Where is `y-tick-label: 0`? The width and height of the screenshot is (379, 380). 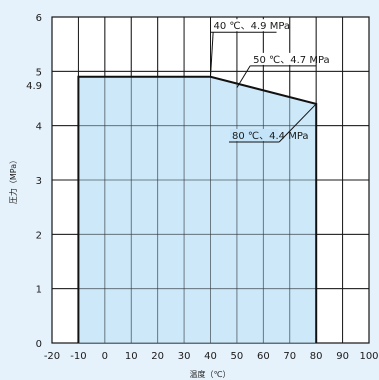 y-tick-label: 0 is located at coordinates (39, 344).